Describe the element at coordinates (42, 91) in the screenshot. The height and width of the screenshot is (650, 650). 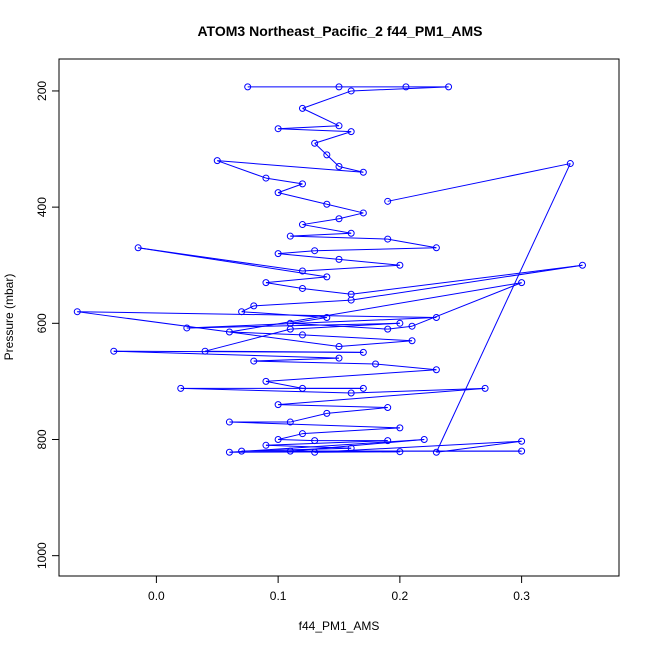
I see `y-tick-label: 200` at that location.